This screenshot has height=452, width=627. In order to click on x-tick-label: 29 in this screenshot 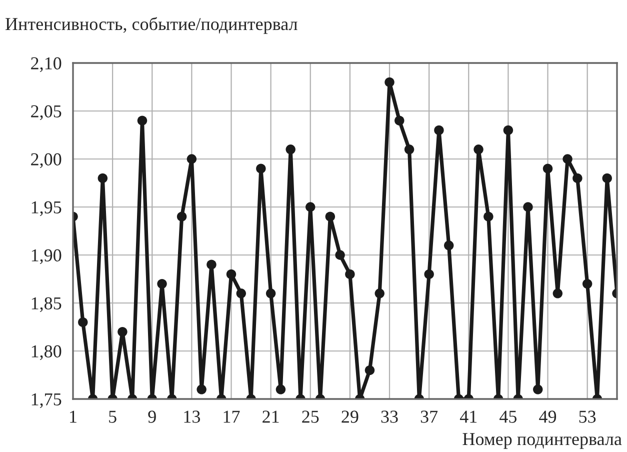, I will do `click(350, 416)`.